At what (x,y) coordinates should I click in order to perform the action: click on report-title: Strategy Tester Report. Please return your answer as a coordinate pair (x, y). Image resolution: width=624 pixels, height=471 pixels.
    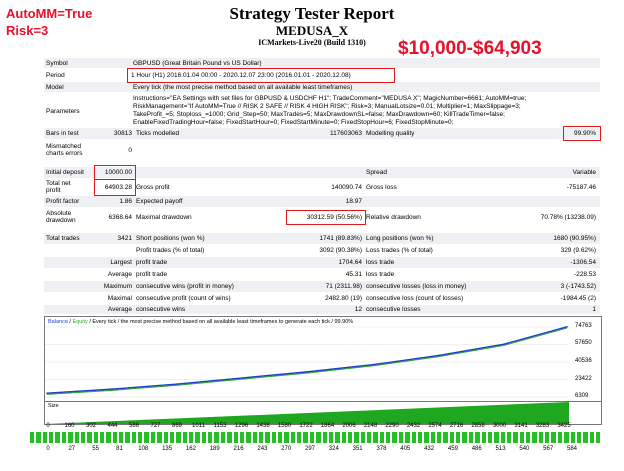
    Looking at the image, I should click on (312, 13).